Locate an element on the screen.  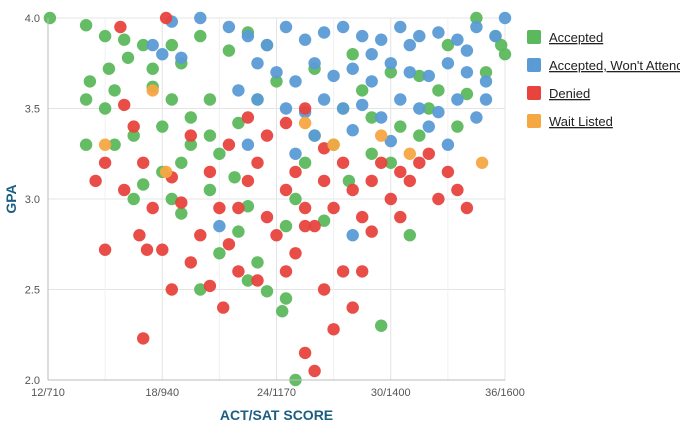
y-tick-label: 4.0 is located at coordinates (32, 19).